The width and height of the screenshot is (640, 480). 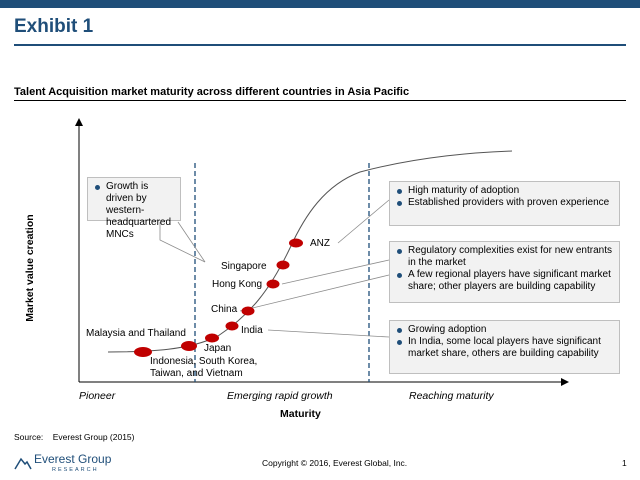 What do you see at coordinates (191, 242) in the screenshot?
I see `connector-pioneer-hongkong` at bounding box center [191, 242].